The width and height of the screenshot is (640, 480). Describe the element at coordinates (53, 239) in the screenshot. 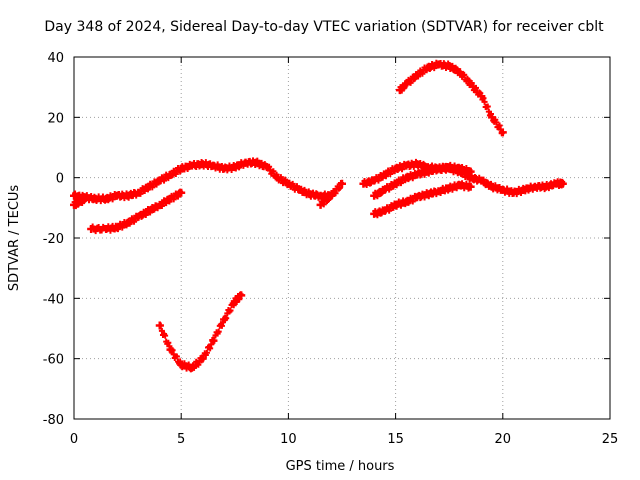

I see `y-tick-label: -20` at that location.